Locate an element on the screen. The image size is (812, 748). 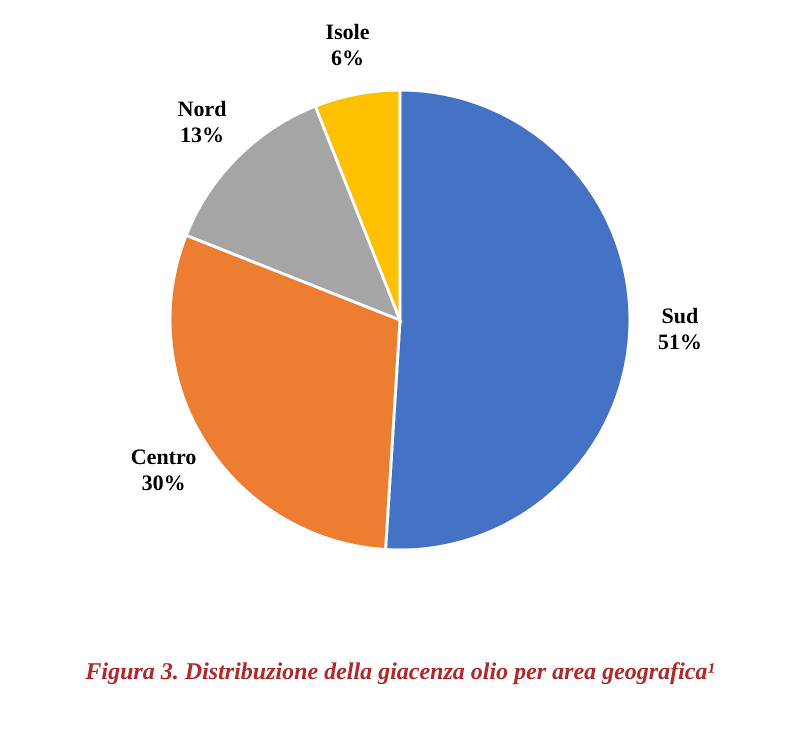
slice-label: Nord is located at coordinates (202, 109).